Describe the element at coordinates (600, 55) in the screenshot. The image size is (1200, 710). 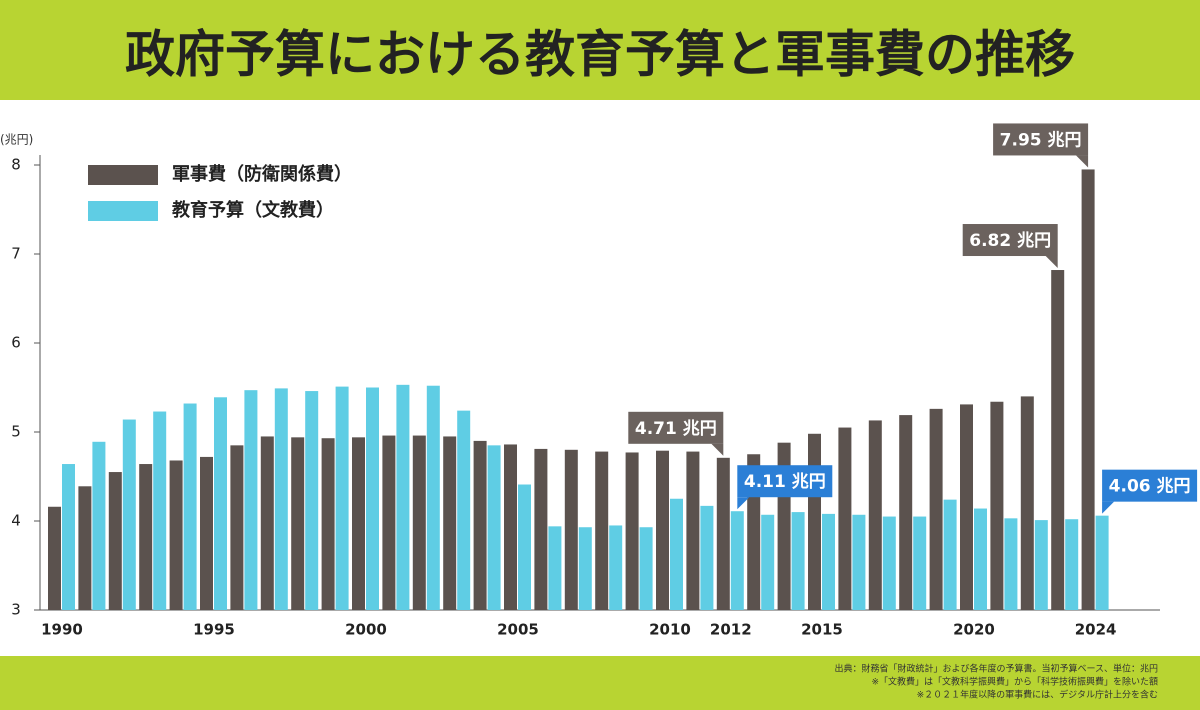
I see `chart-title: 政府予算における教育予算と軍事費の推移` at that location.